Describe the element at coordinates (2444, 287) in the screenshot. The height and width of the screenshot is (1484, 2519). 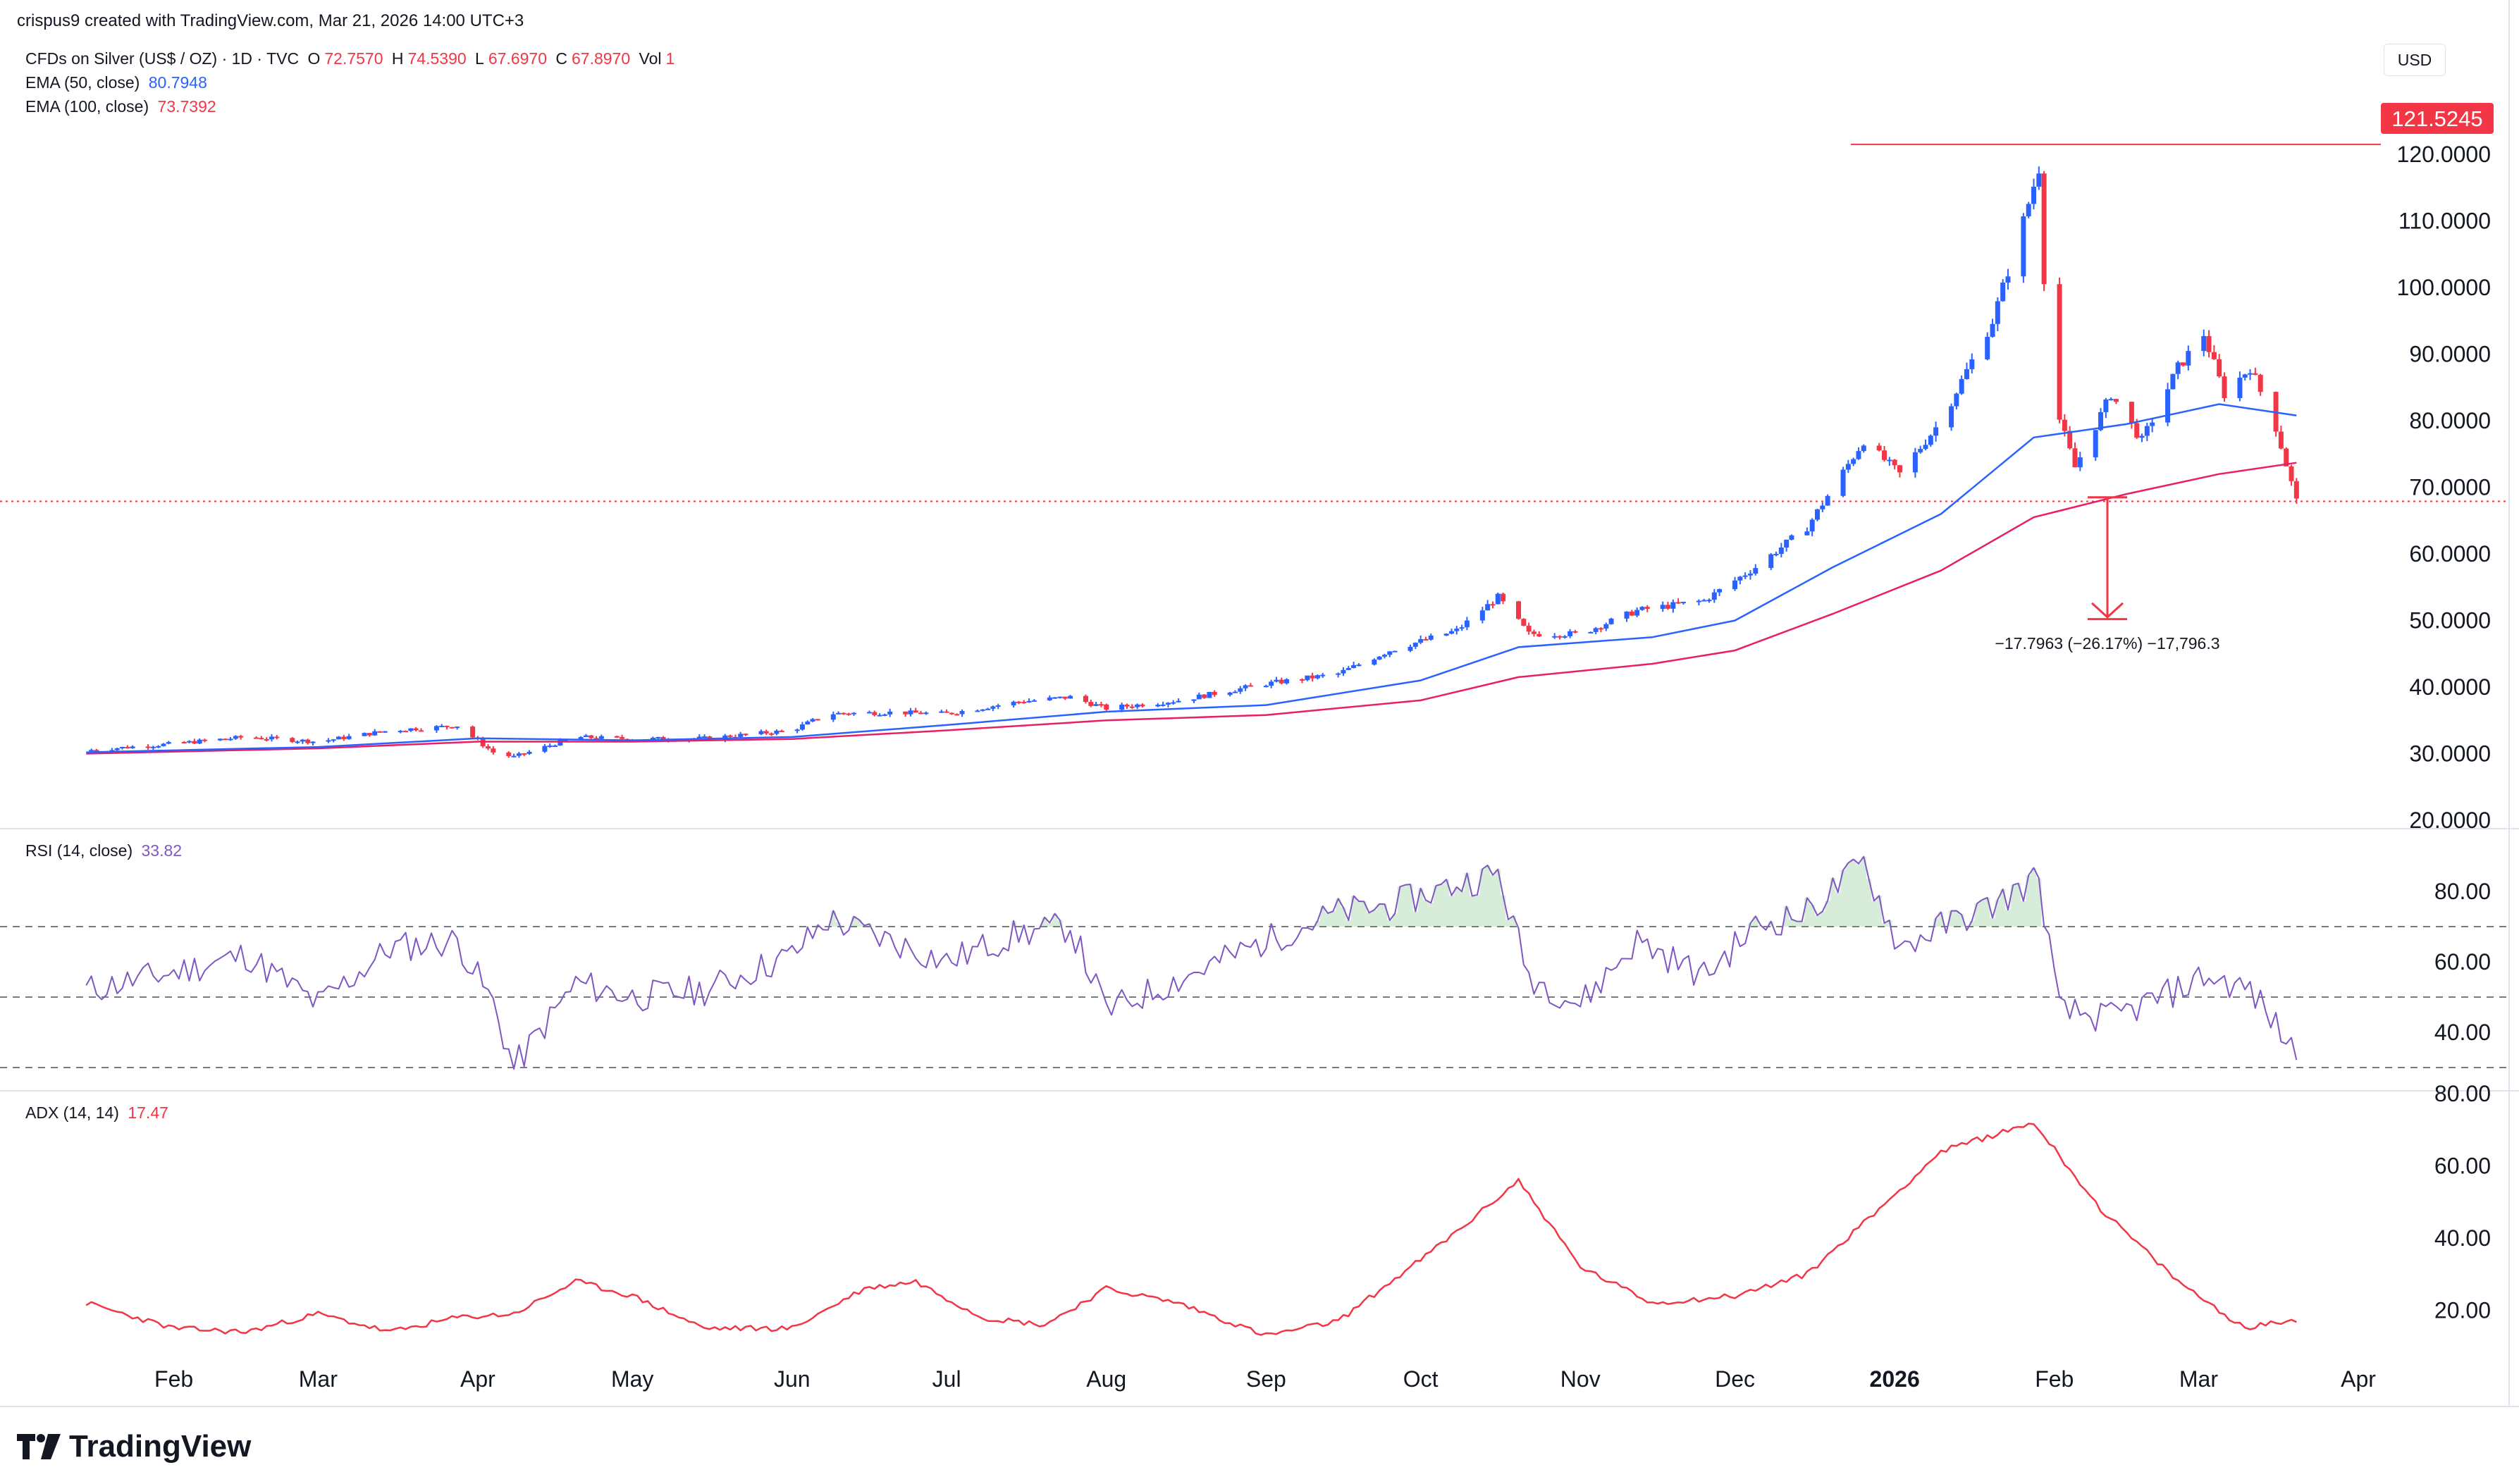
I see `price-tick-label: 100.0000` at that location.